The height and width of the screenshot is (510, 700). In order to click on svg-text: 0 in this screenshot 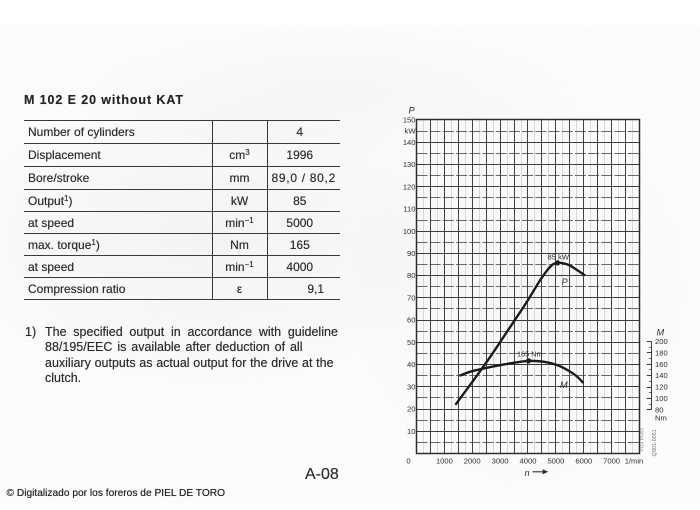, I will do `click(408, 461)`.